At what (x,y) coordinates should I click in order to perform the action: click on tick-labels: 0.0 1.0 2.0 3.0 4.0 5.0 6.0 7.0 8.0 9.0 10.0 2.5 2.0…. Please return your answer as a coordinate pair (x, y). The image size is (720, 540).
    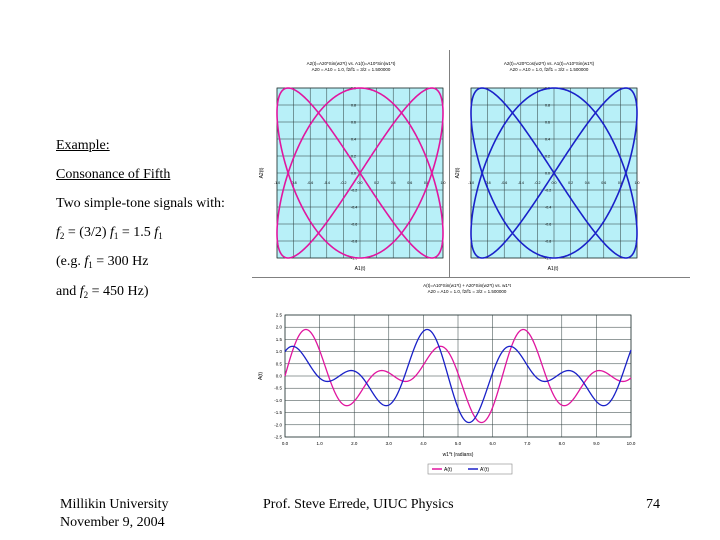
    Looking at the image, I should click on (455, 380).